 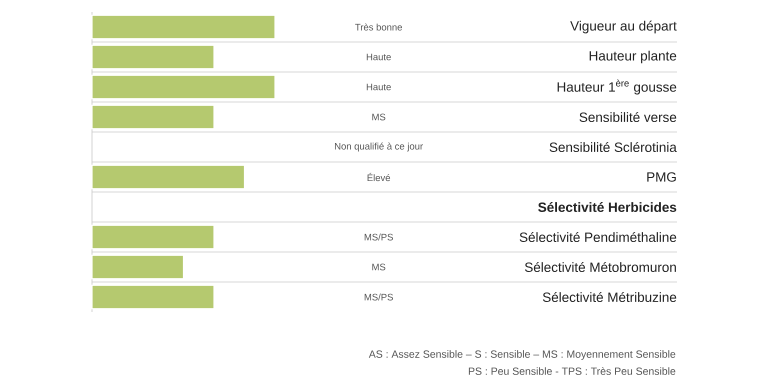 What do you see at coordinates (609, 297) in the screenshot?
I see `y-tick-label: Sélectivité Métribuzine` at bounding box center [609, 297].